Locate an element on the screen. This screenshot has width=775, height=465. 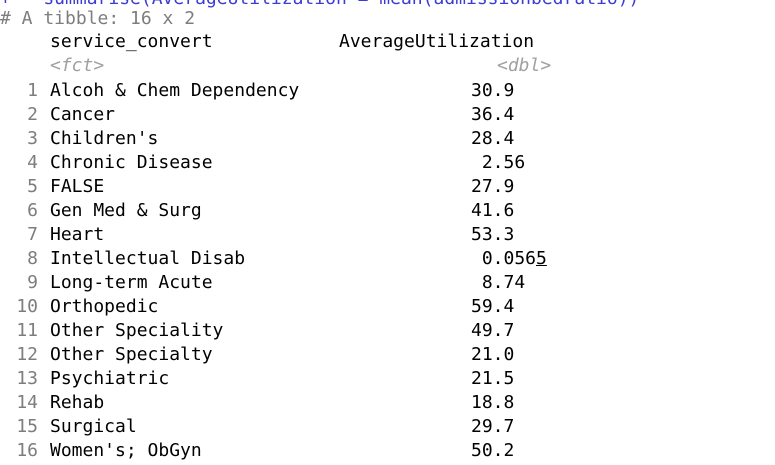
average-utilization-value: 59.4 is located at coordinates (493, 306).